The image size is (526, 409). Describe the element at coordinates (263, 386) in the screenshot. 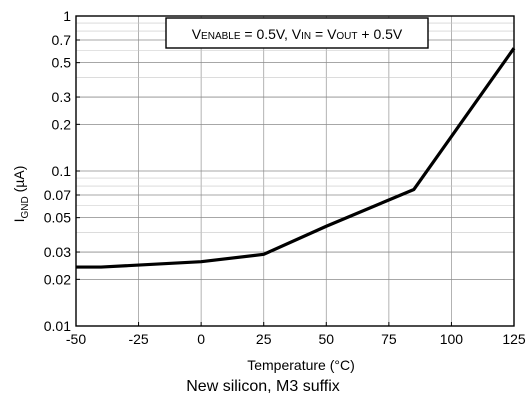

I see `chart-caption: New silicon, M3 suffix` at that location.